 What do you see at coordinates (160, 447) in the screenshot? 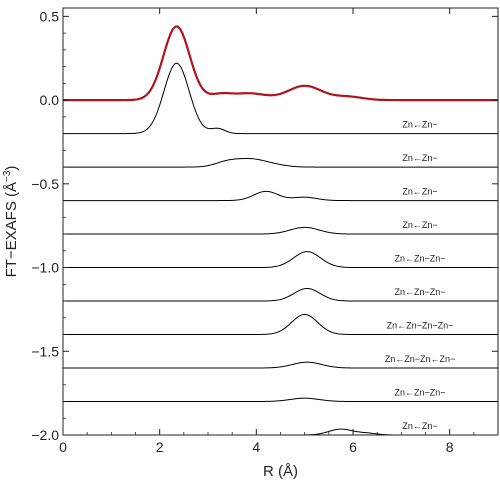
I see `x-tick-label-1: 2` at bounding box center [160, 447].